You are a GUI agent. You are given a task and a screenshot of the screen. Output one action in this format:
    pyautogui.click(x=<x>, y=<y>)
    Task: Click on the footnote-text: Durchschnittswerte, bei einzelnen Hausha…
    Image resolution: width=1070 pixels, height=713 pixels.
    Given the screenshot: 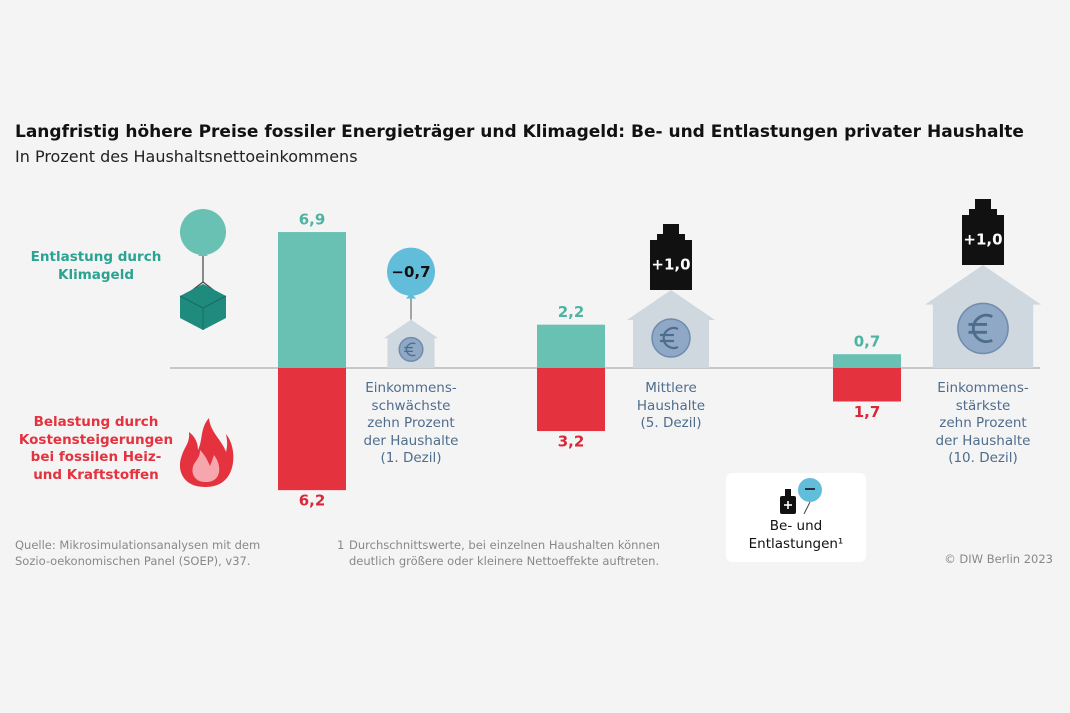 What is the action you would take?
    pyautogui.click(x=505, y=553)
    